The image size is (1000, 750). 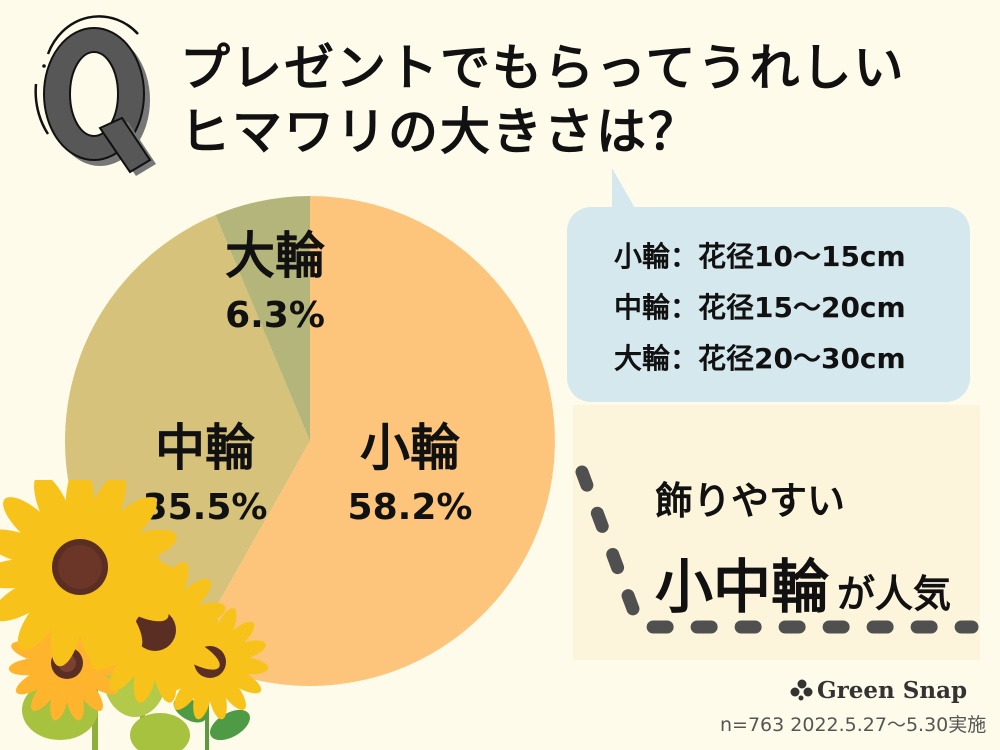 I want to click on bubble-tail, so click(x=624, y=189).